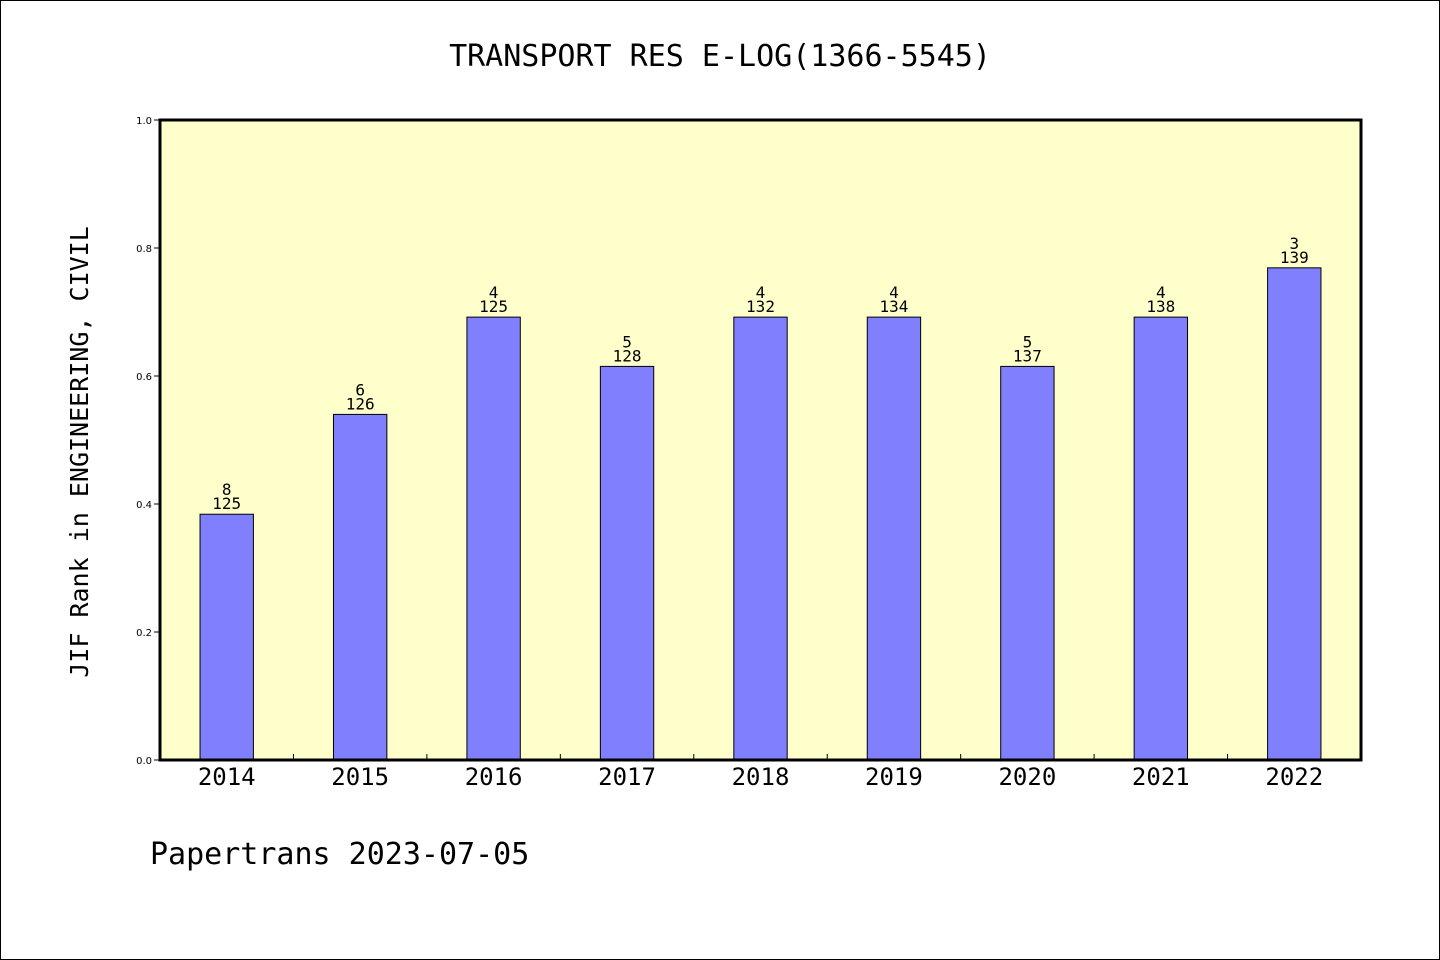 This screenshot has height=960, width=1440. I want to click on x-tick-label: 2017, so click(627, 777).